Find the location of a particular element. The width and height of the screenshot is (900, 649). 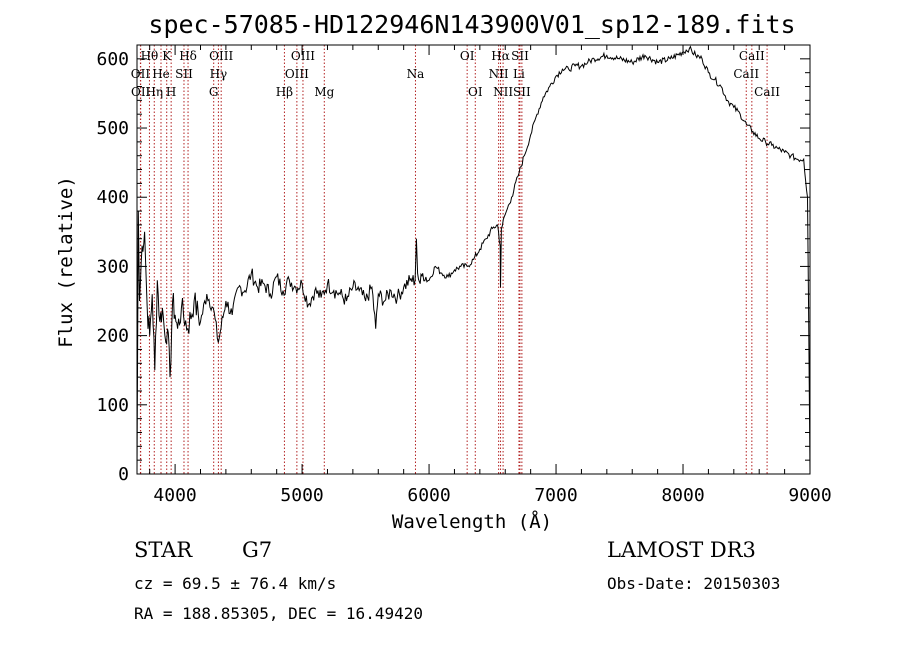

line-label: Hδ is located at coordinates (188, 56).